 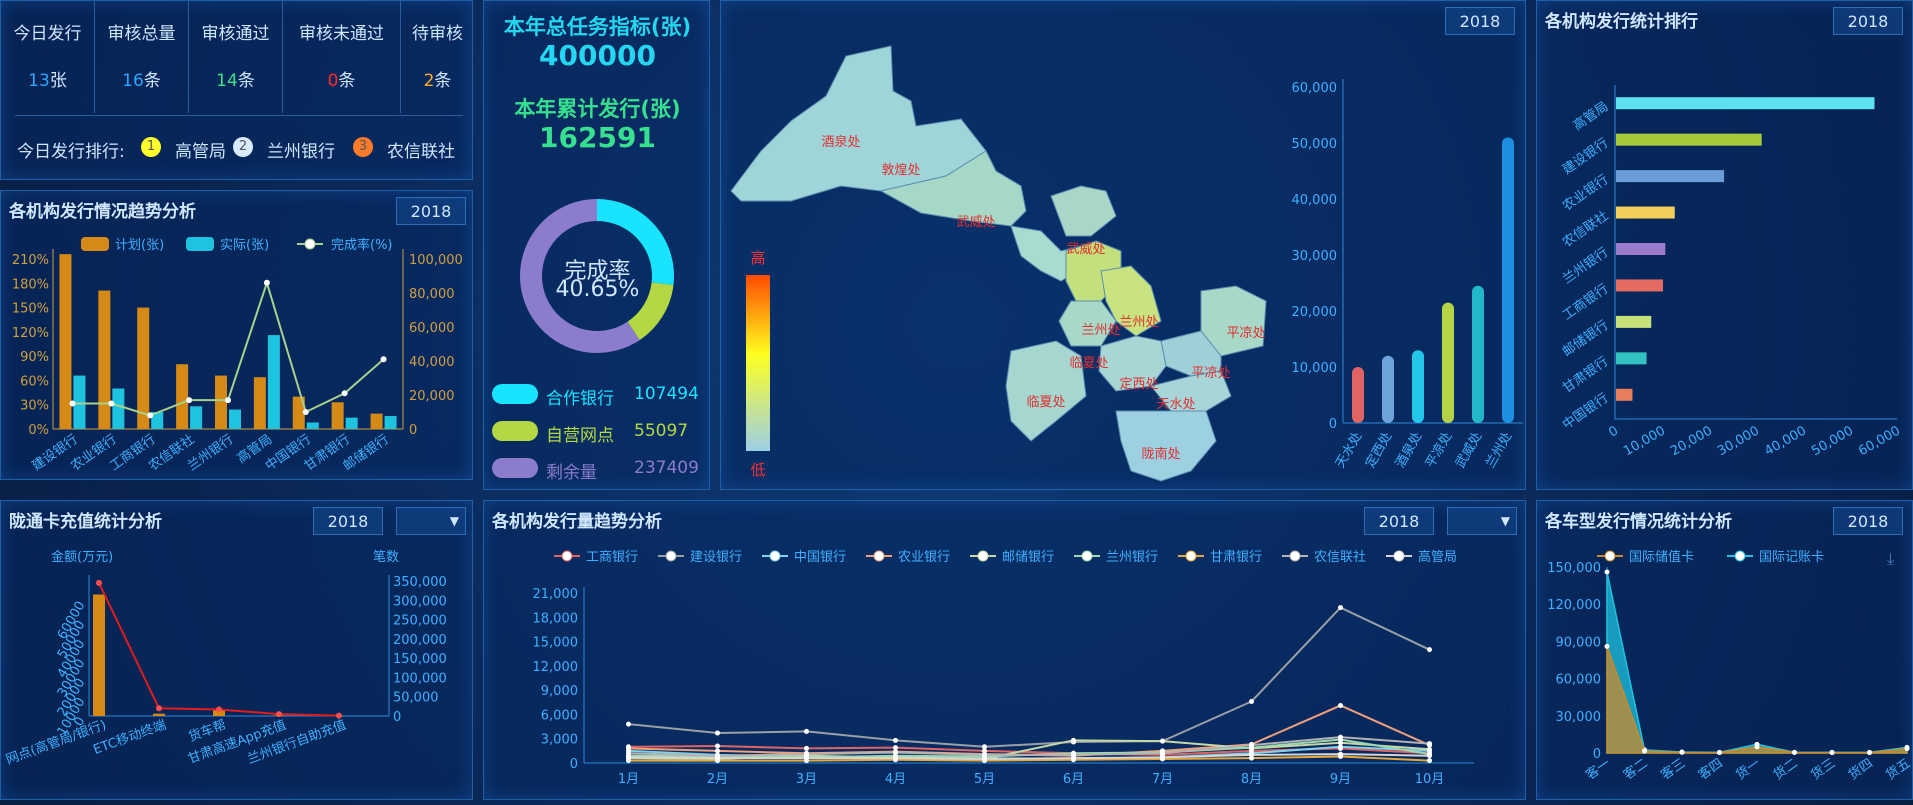 What do you see at coordinates (1131, 301) in the screenshot?
I see `map-region` at bounding box center [1131, 301].